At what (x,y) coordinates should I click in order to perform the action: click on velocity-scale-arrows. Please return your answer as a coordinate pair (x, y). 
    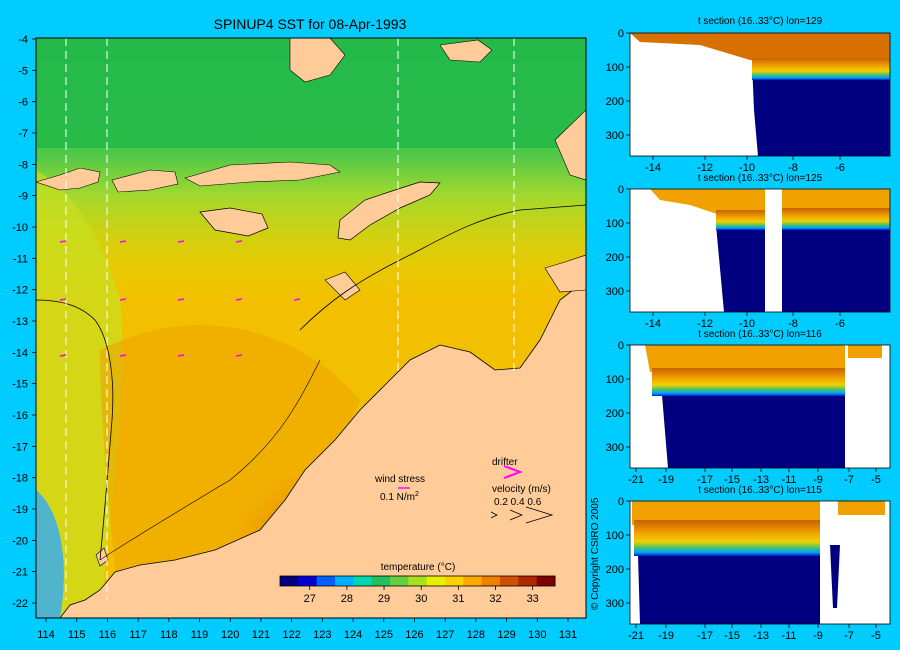
    Looking at the image, I should click on (522, 515).